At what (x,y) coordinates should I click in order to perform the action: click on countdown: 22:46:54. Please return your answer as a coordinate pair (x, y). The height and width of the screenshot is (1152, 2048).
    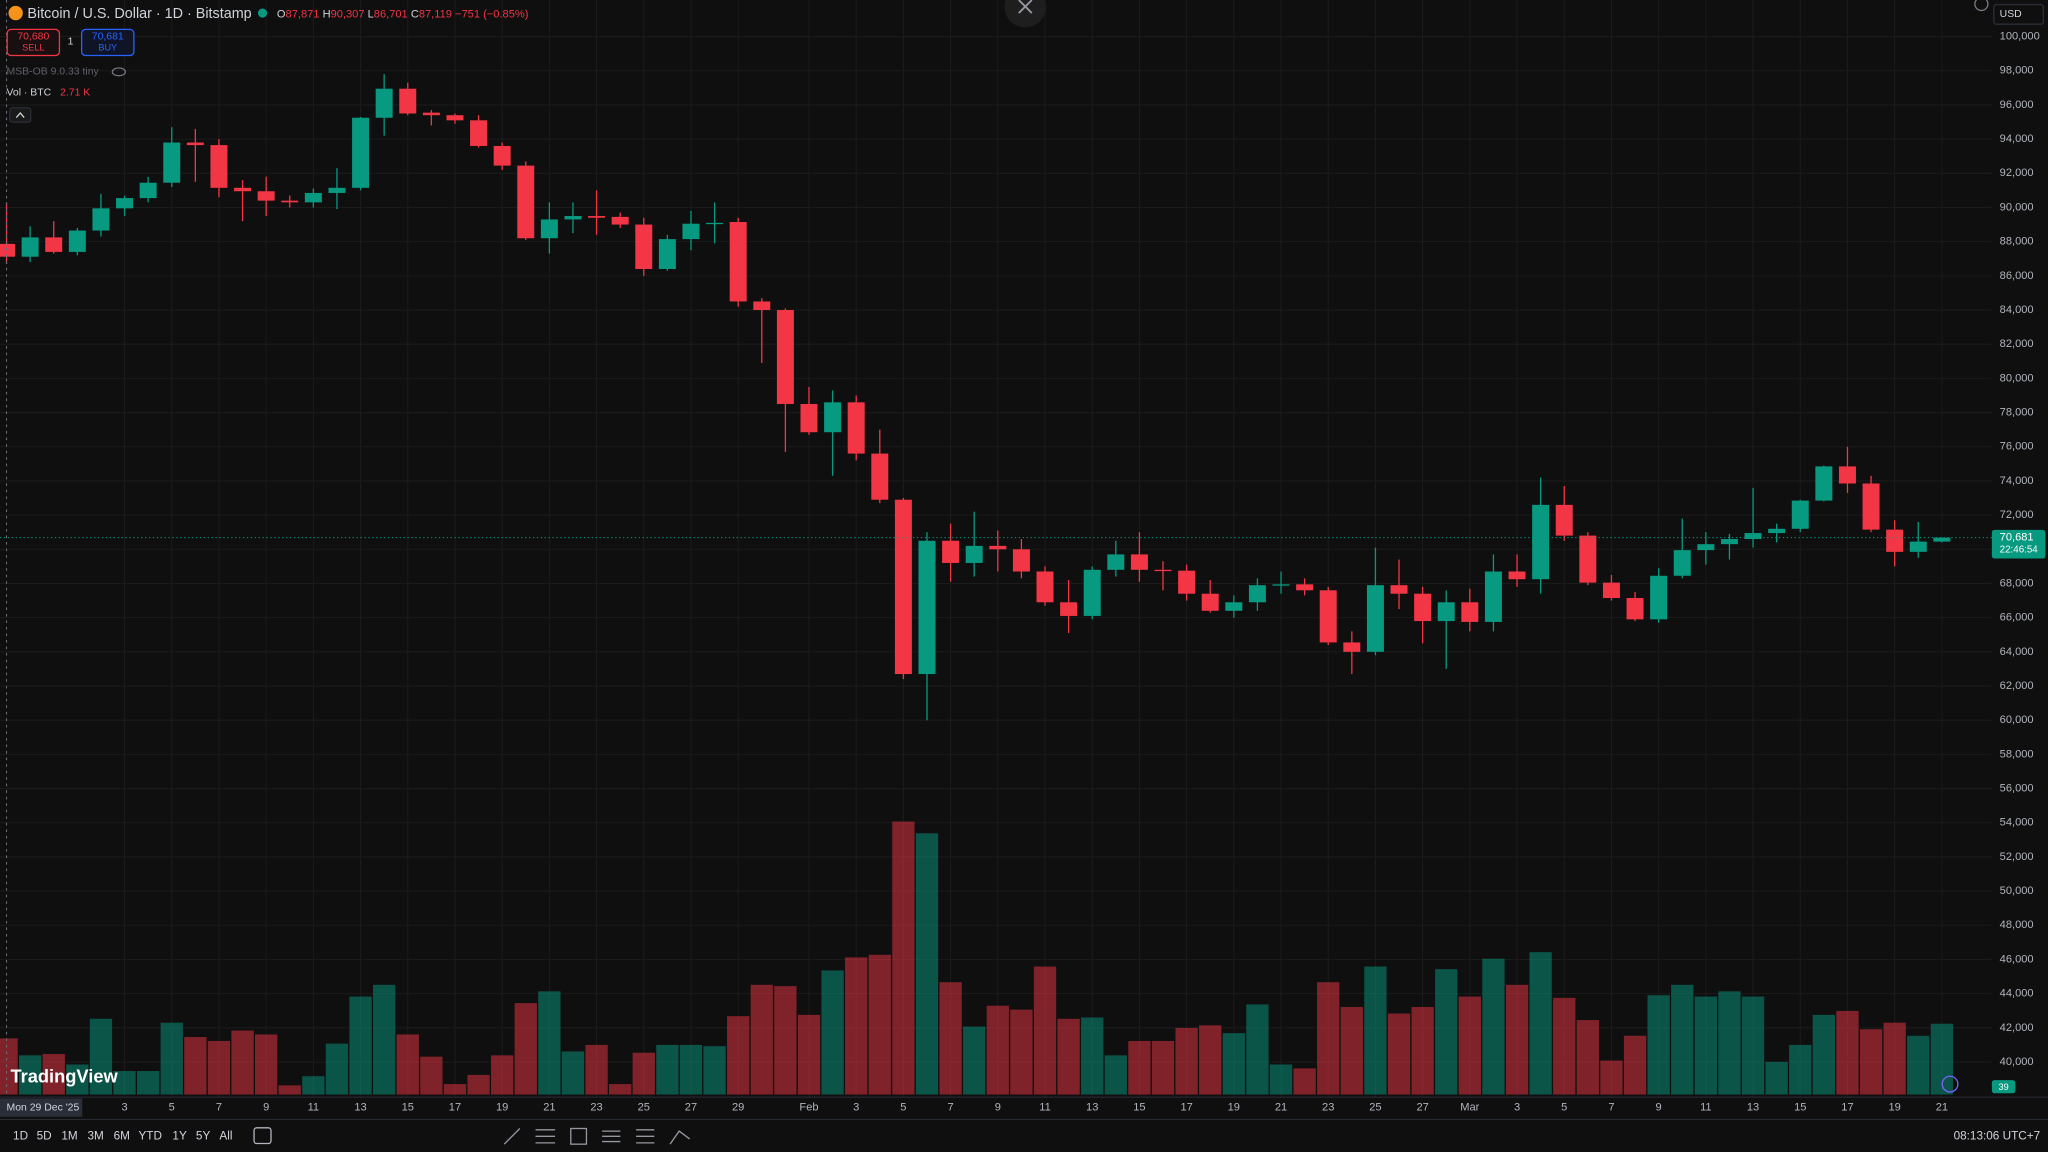
    Looking at the image, I should click on (2019, 550).